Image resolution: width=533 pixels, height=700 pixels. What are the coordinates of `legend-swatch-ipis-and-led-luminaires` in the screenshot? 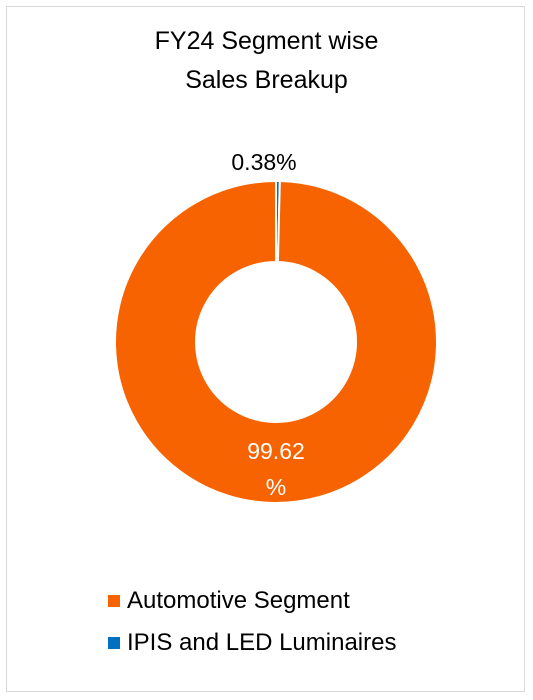 It's located at (114, 643).